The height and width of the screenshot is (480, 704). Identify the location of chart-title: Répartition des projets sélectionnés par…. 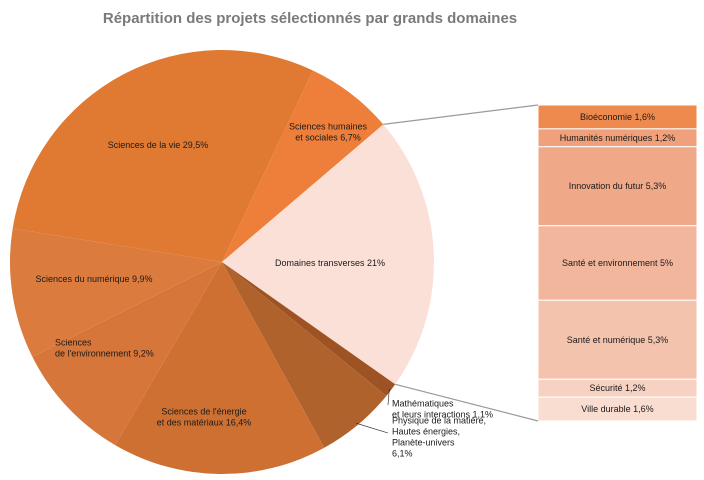
(310, 18).